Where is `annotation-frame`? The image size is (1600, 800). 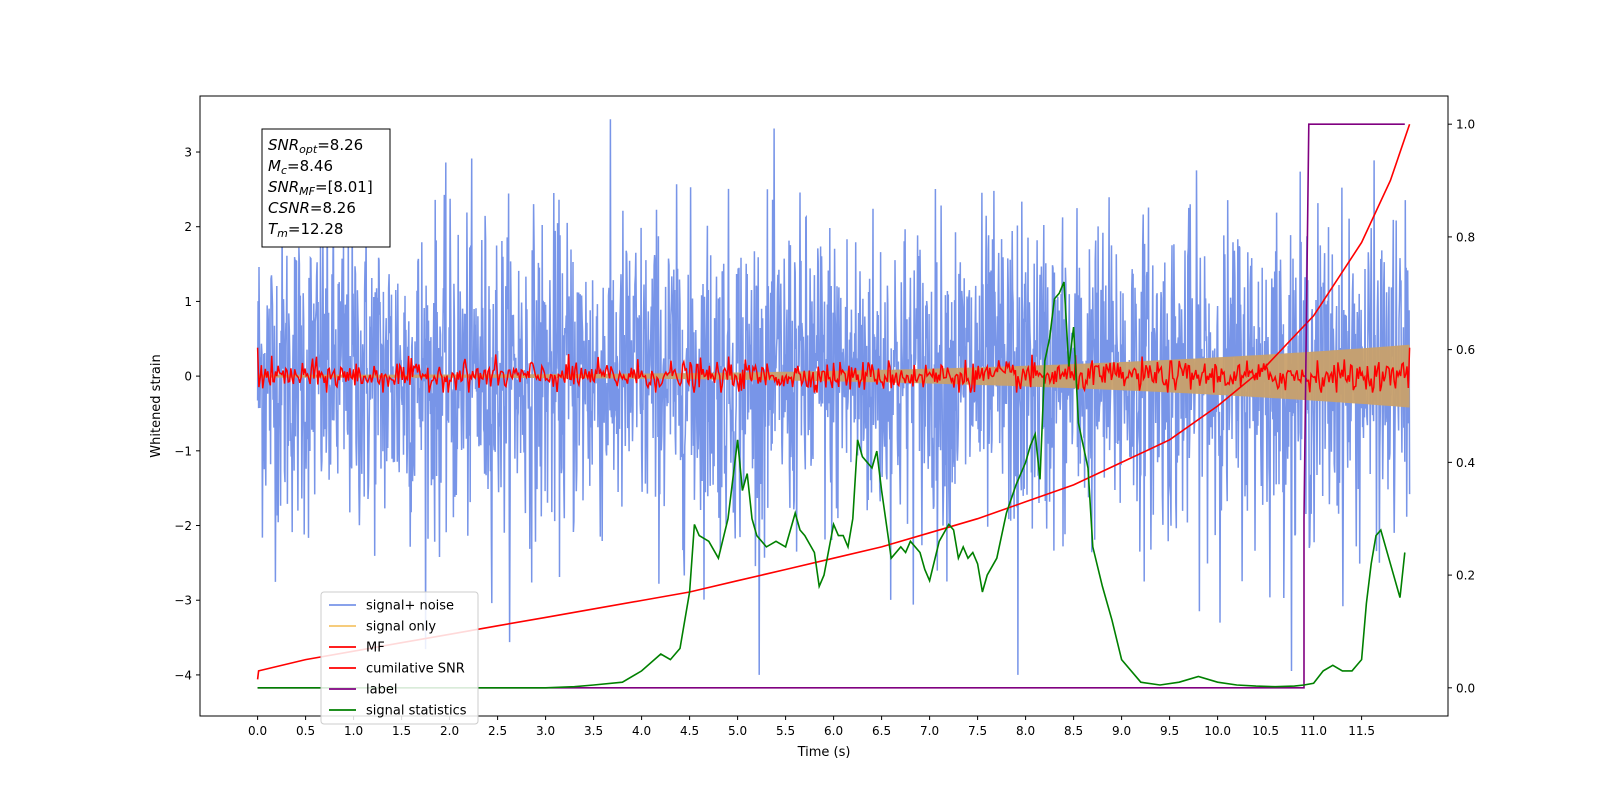
annotation-frame is located at coordinates (326, 188).